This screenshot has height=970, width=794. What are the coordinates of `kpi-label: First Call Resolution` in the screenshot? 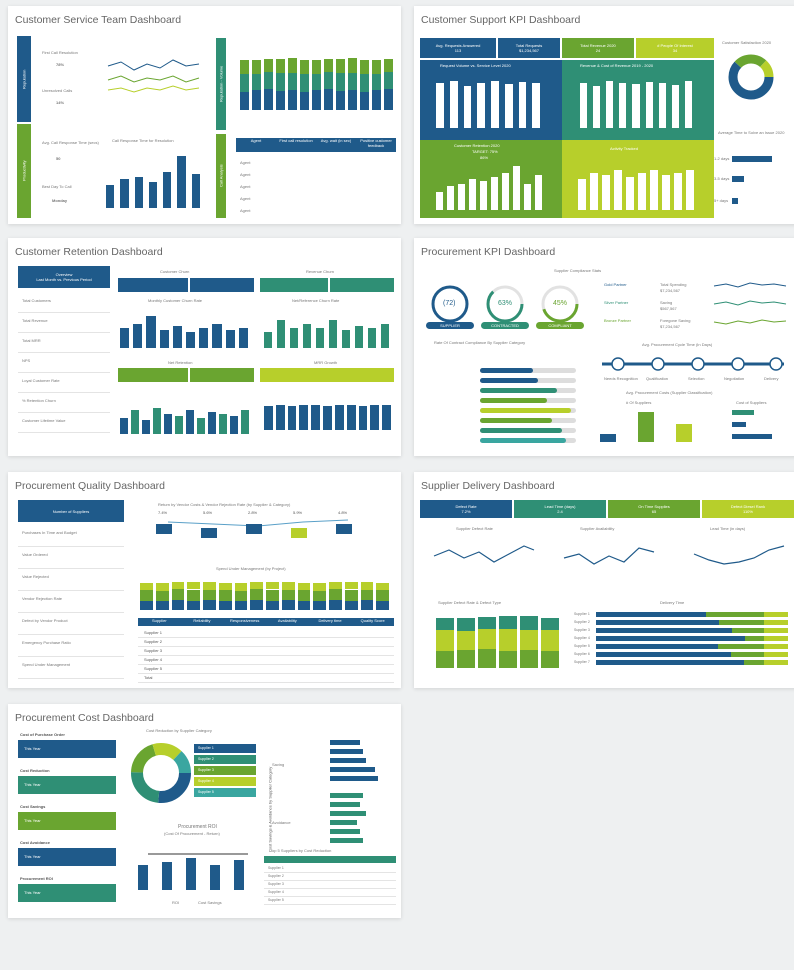 It's located at (60, 52).